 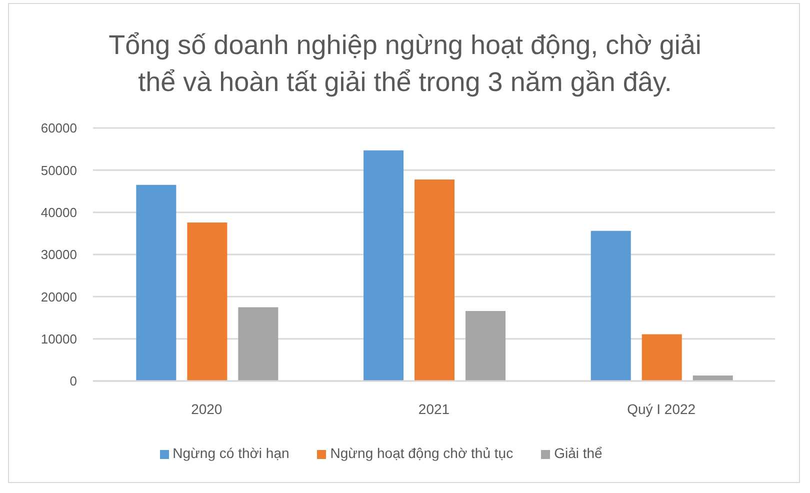 What do you see at coordinates (422, 453) in the screenshot?
I see `legend-label: Ngừng hoạt động chờ thủ tục` at bounding box center [422, 453].